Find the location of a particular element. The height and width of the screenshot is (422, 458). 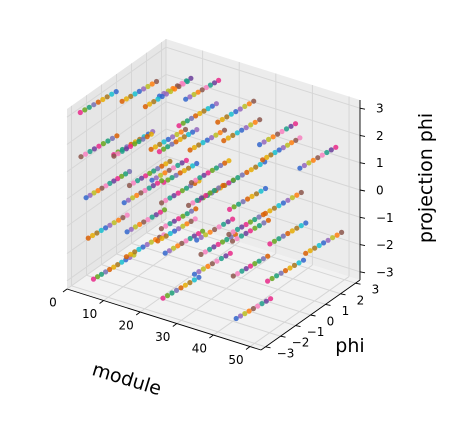

y-tick-label: 0 is located at coordinates (331, 322).